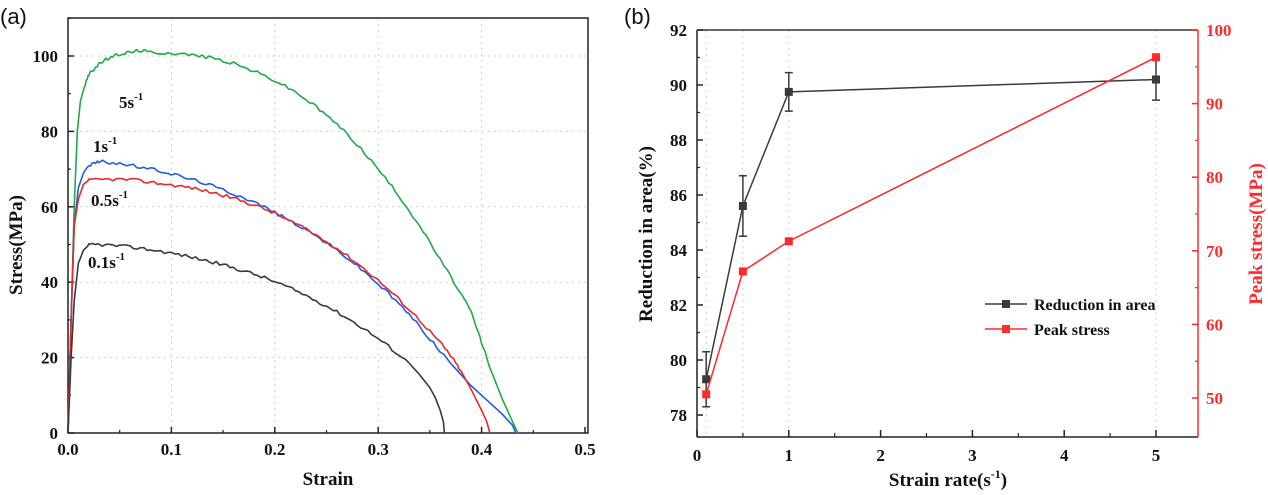  What do you see at coordinates (678, 30) in the screenshot?
I see `panel-b-left-y-tick-label: 92` at bounding box center [678, 30].